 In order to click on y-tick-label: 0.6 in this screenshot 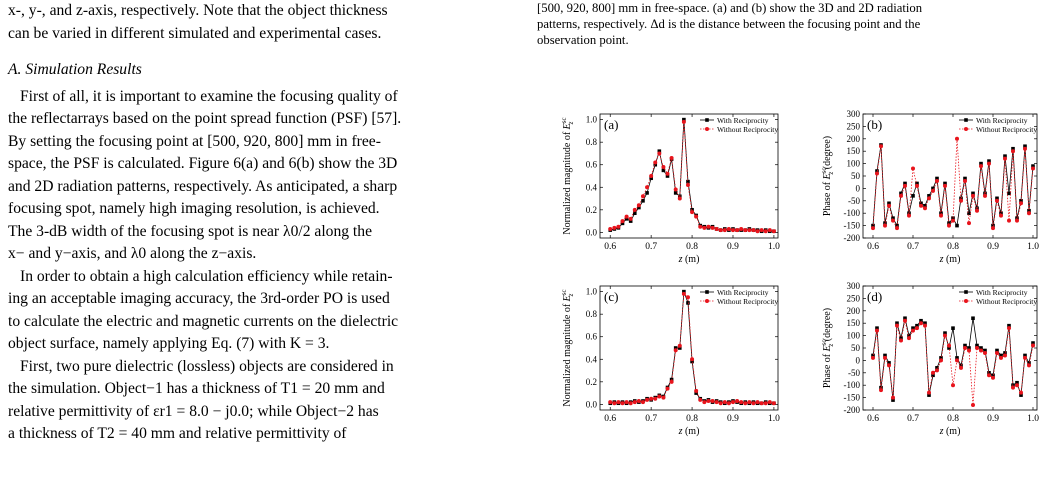, I will do `click(592, 337)`.